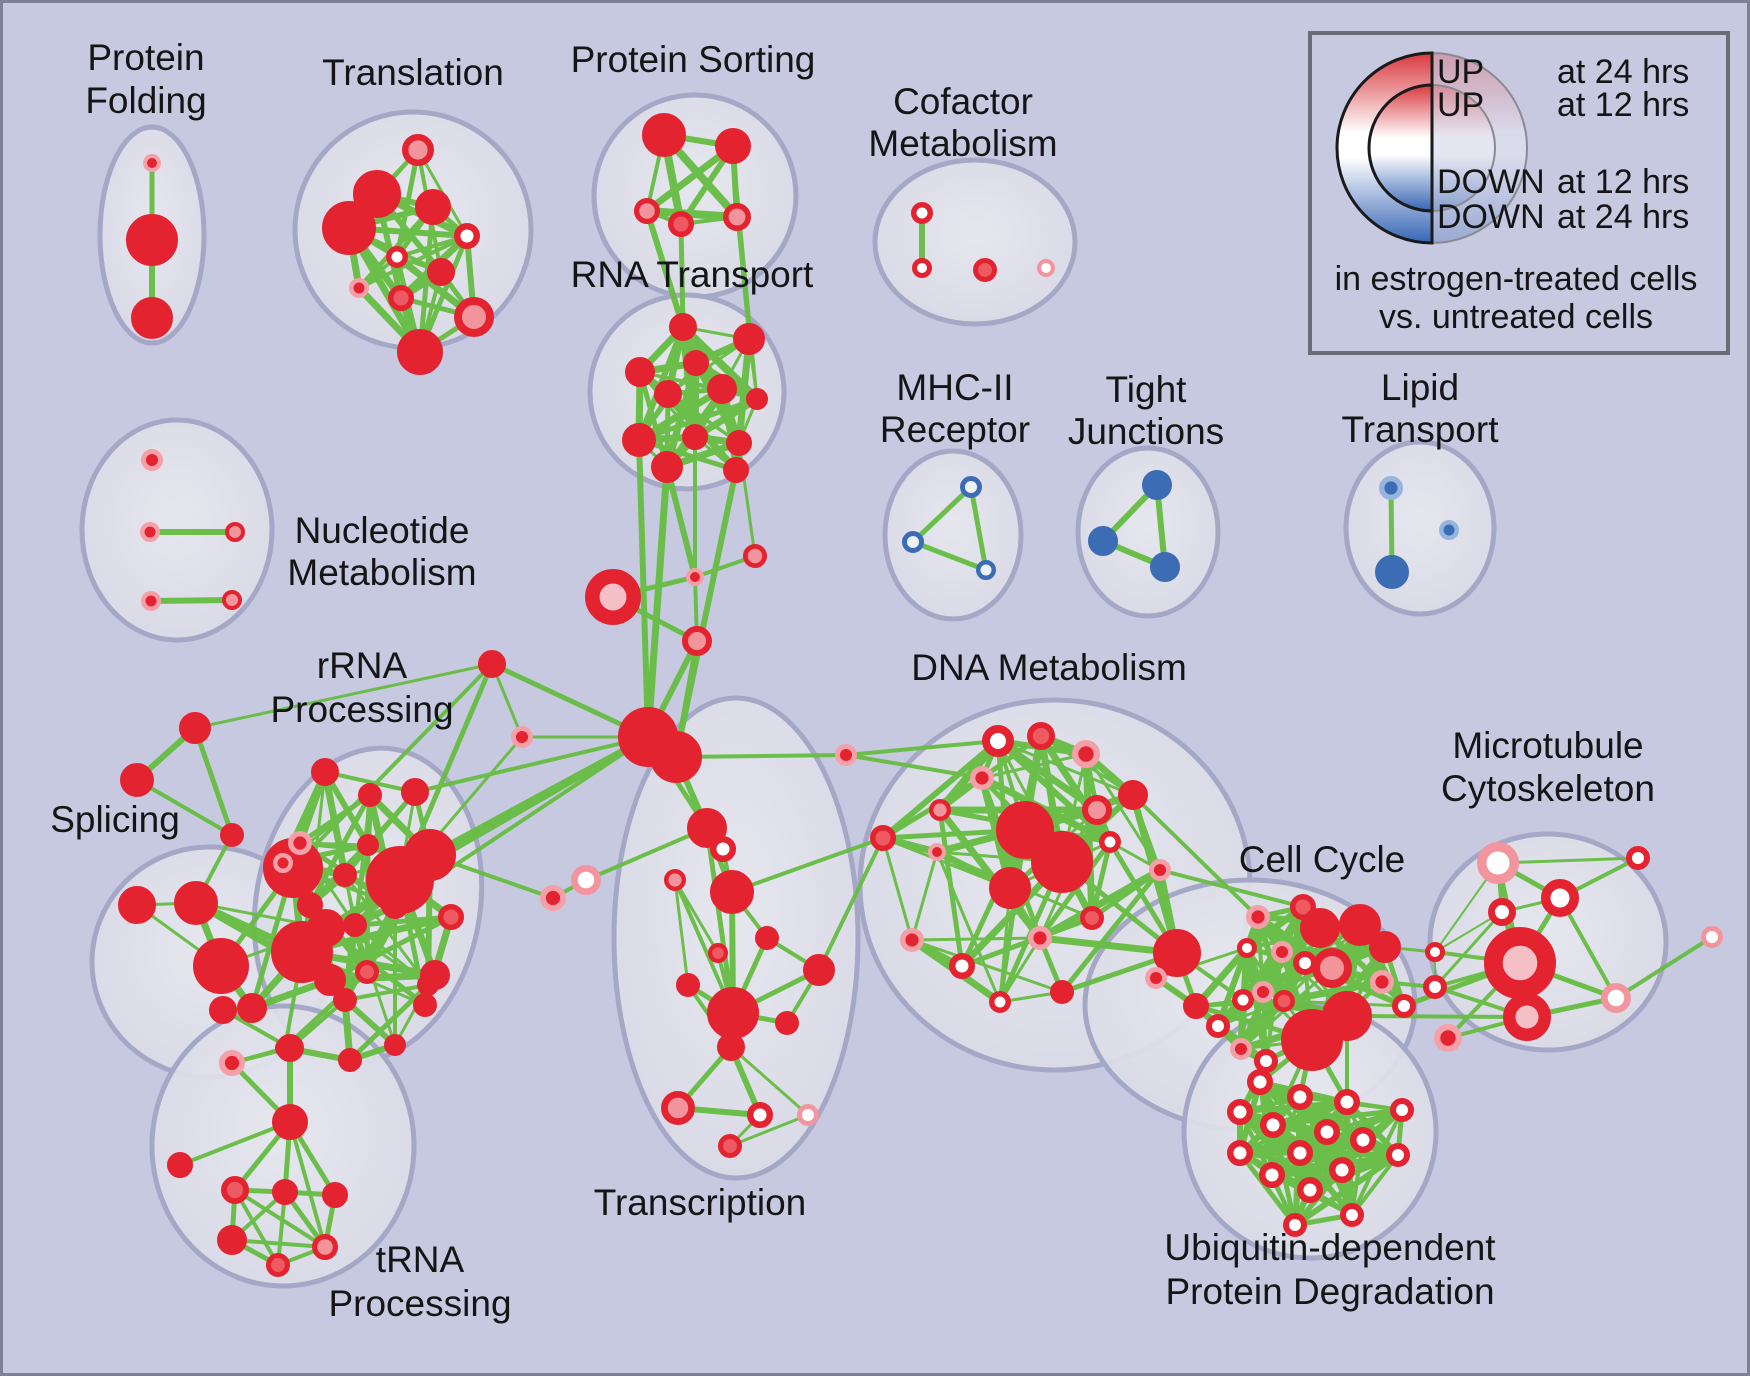  What do you see at coordinates (1623, 72) in the screenshot?
I see `legend-time-0: at 24 hrs` at bounding box center [1623, 72].